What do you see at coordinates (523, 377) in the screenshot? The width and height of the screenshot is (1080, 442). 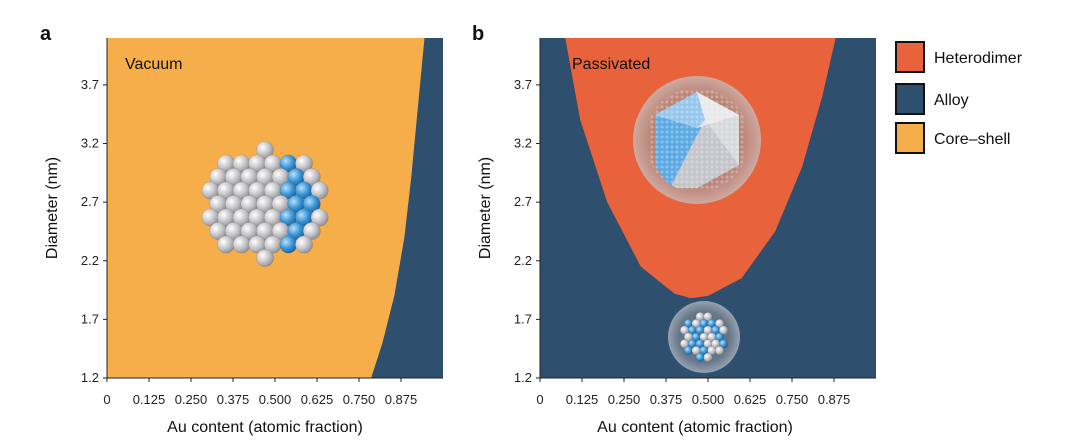 I see `panel-b-ytick-label: 1.2` at bounding box center [523, 377].